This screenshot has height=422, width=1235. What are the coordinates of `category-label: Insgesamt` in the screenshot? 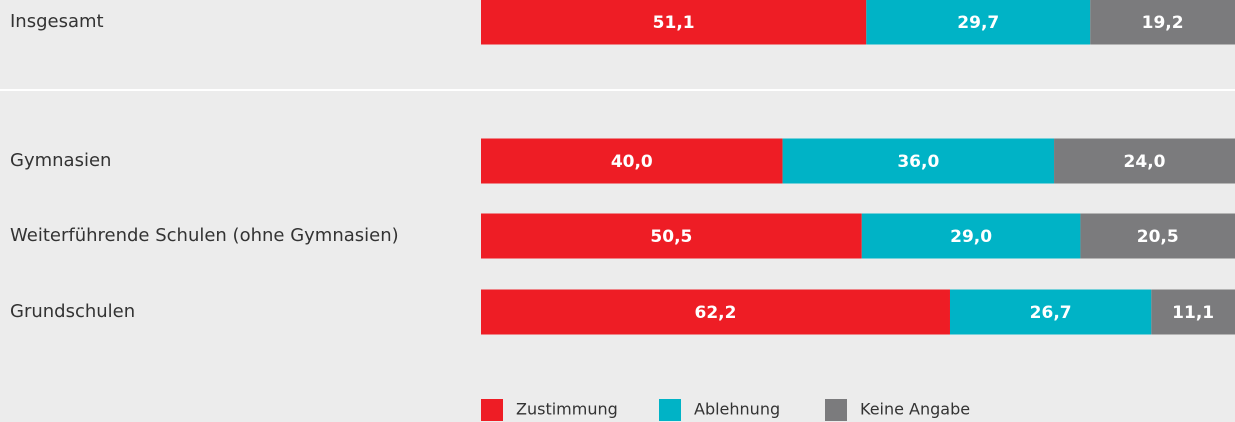 It's located at (57, 21).